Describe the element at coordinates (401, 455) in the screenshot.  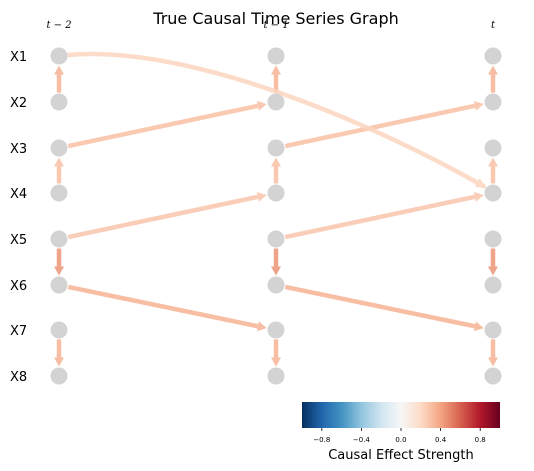
I see `colorbar-label: Causal Effect Strength` at that location.